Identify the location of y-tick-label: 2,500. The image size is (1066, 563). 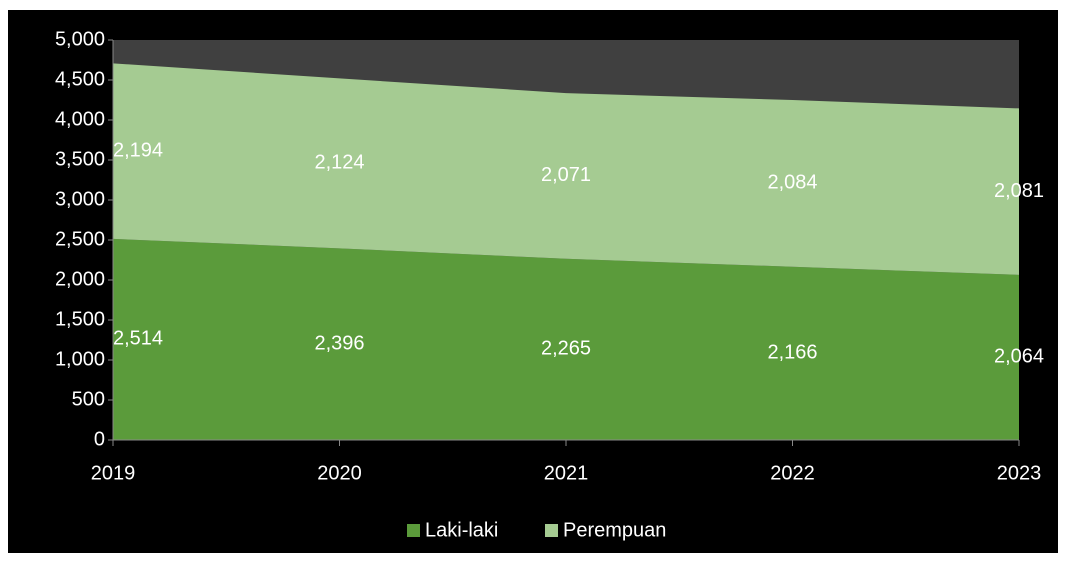
(80, 239).